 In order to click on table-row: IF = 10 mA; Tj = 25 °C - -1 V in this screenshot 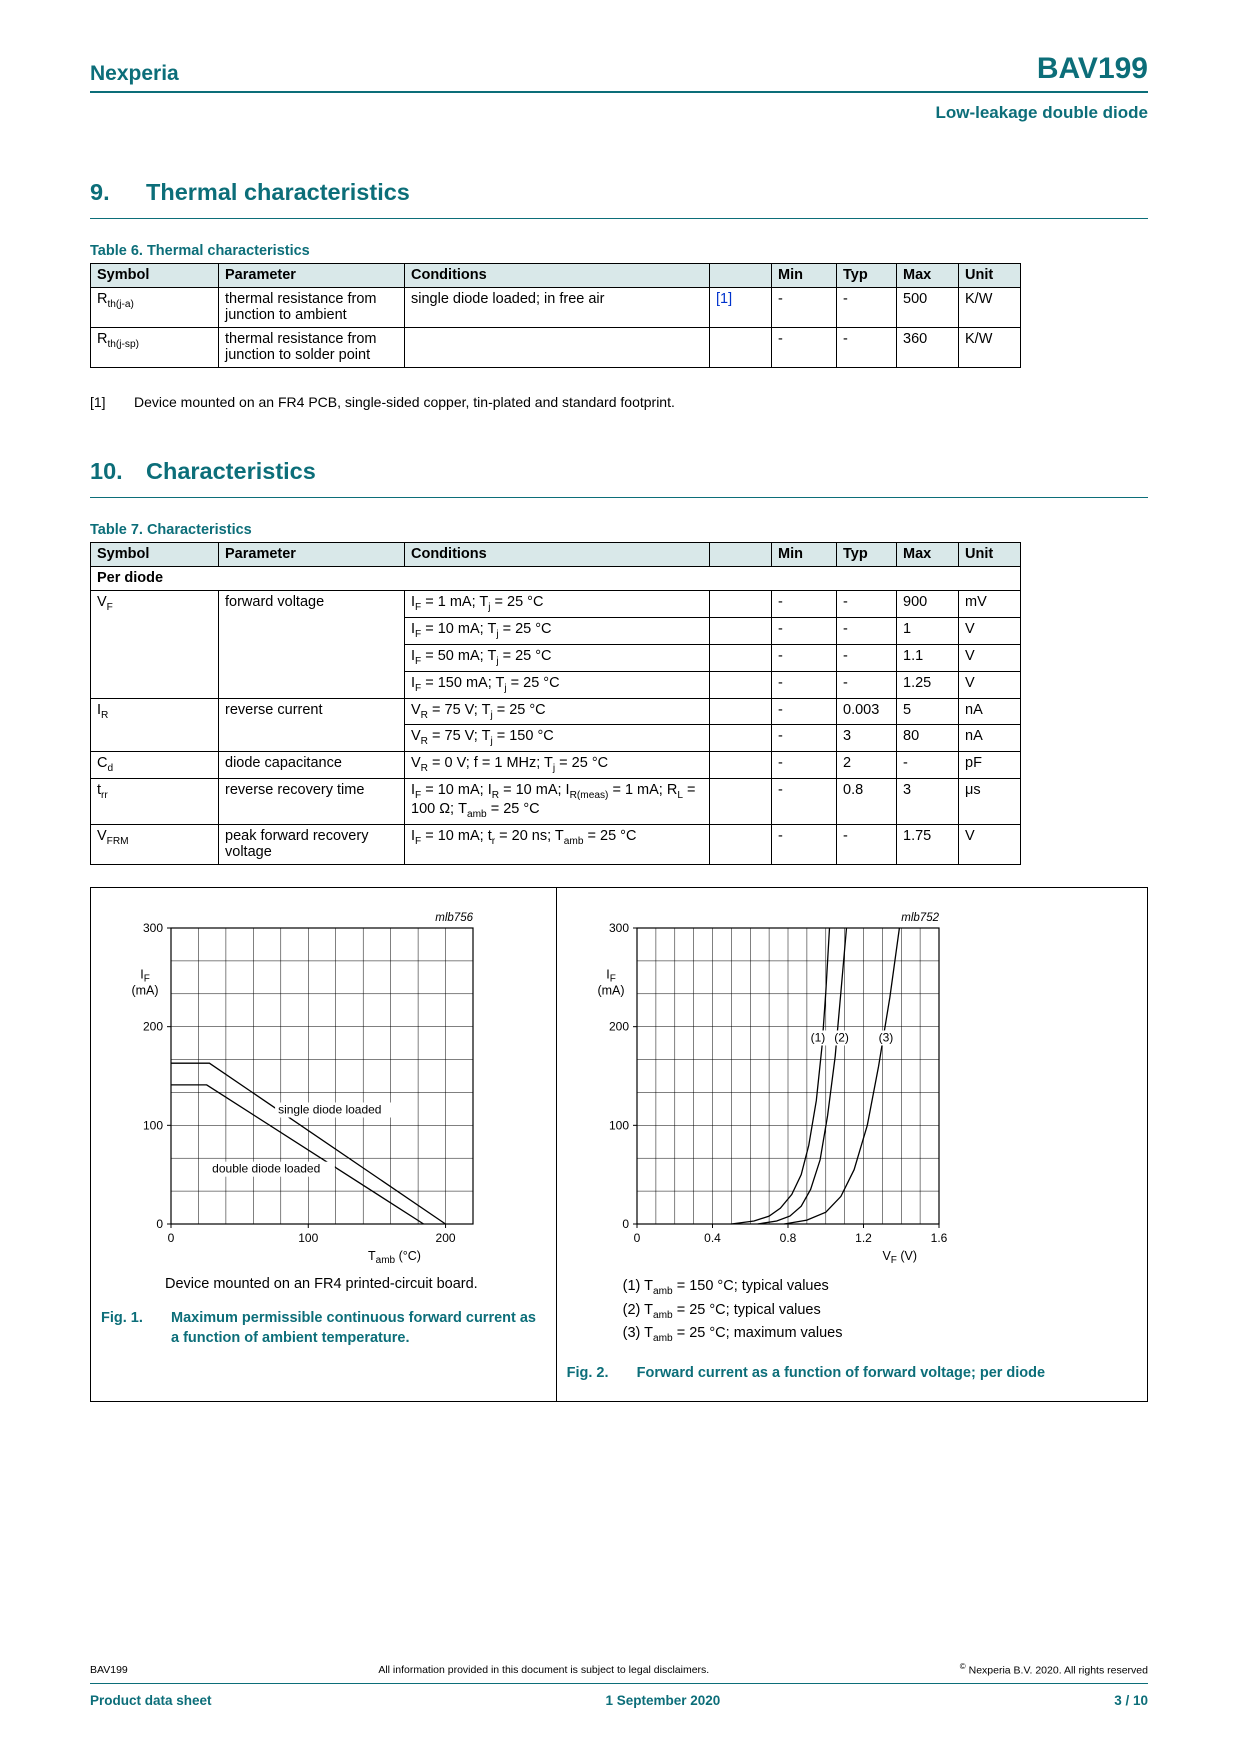, I will do `click(556, 630)`.